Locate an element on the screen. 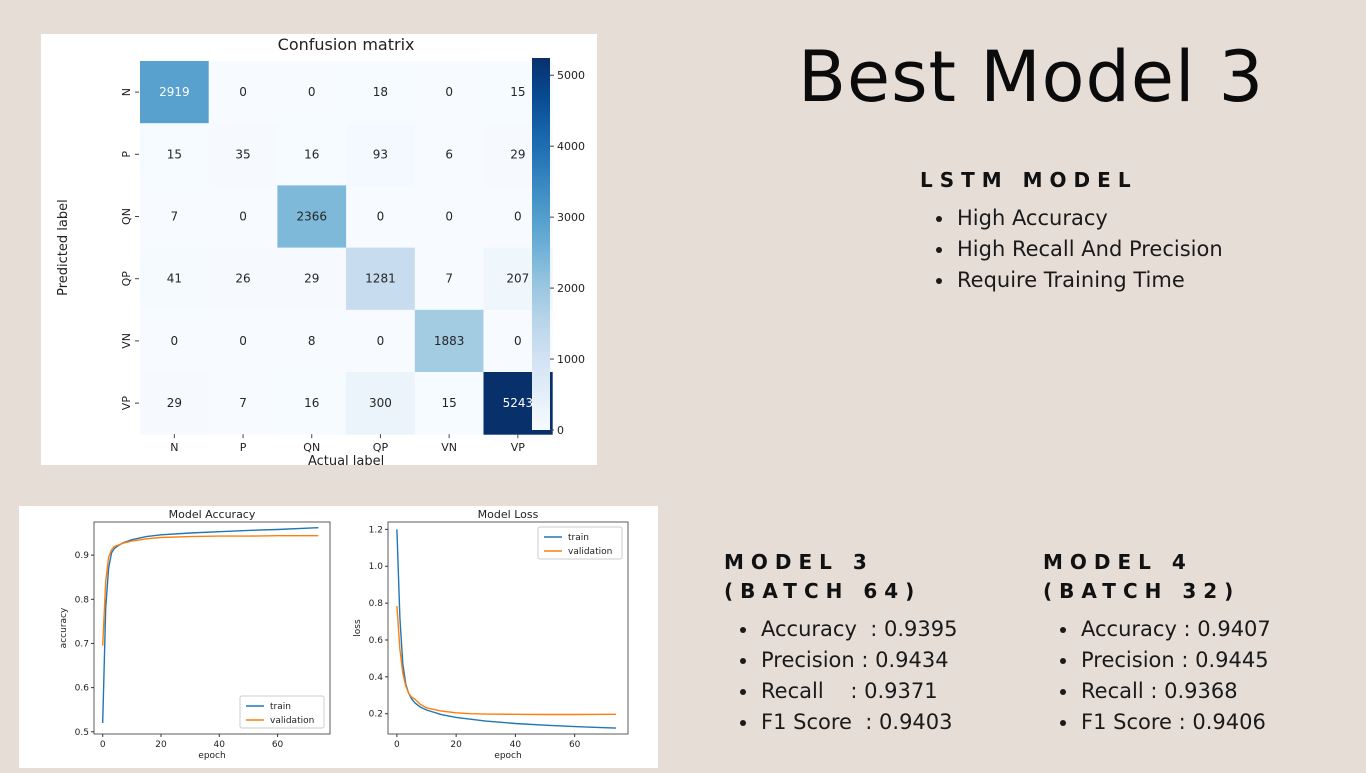  cell-label: 300 is located at coordinates (380, 403).